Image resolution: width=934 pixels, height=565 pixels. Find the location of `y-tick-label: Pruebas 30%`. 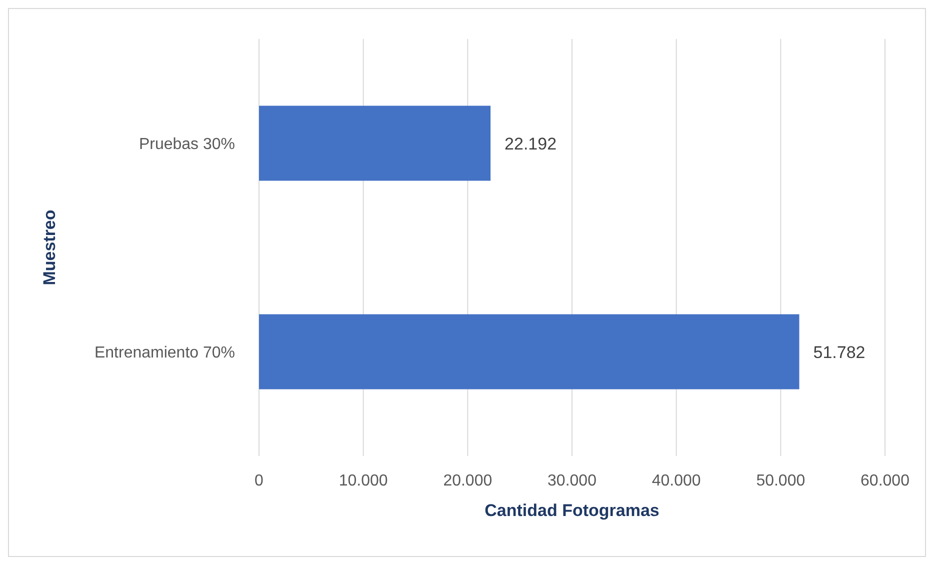

y-tick-label: Pruebas 30% is located at coordinates (186, 144).